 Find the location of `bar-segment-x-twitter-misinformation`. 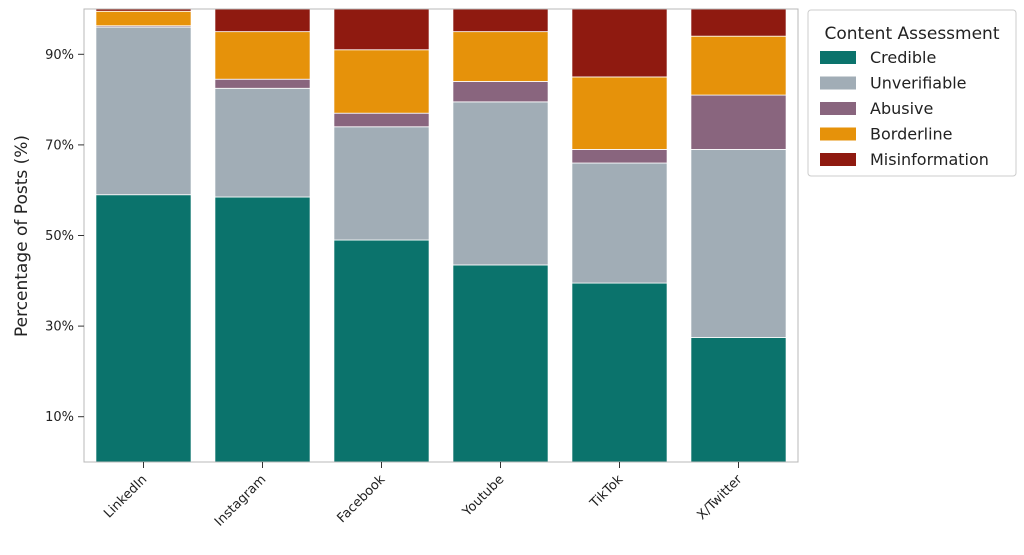

bar-segment-x-twitter-misinformation is located at coordinates (738, 22).